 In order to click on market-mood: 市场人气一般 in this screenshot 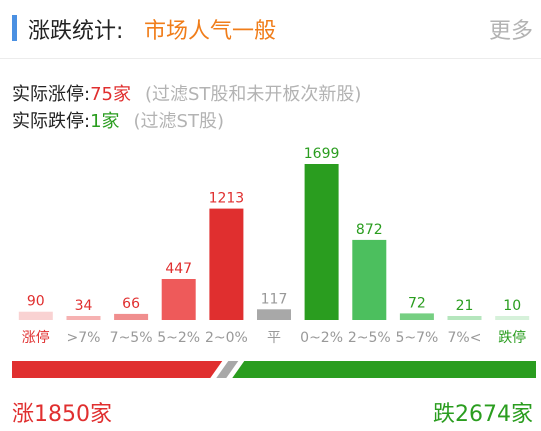, I will do `click(210, 31)`.